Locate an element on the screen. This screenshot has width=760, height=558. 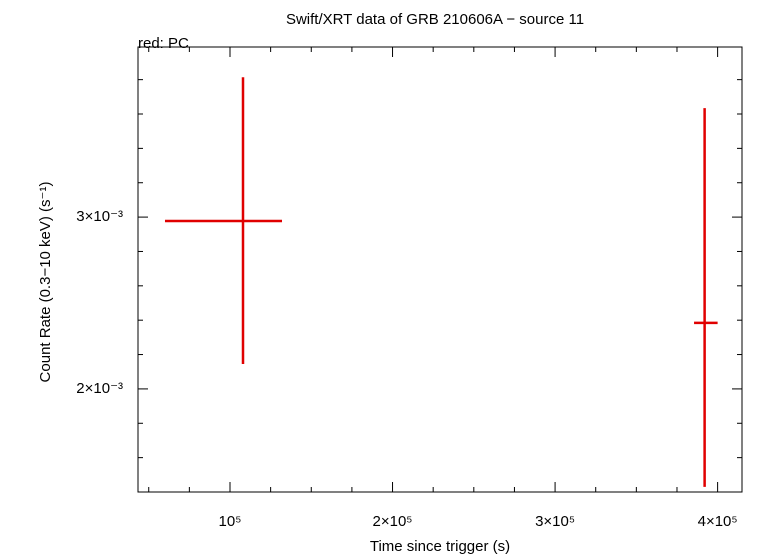
x-tick-label: 2×10⁵ is located at coordinates (393, 521).